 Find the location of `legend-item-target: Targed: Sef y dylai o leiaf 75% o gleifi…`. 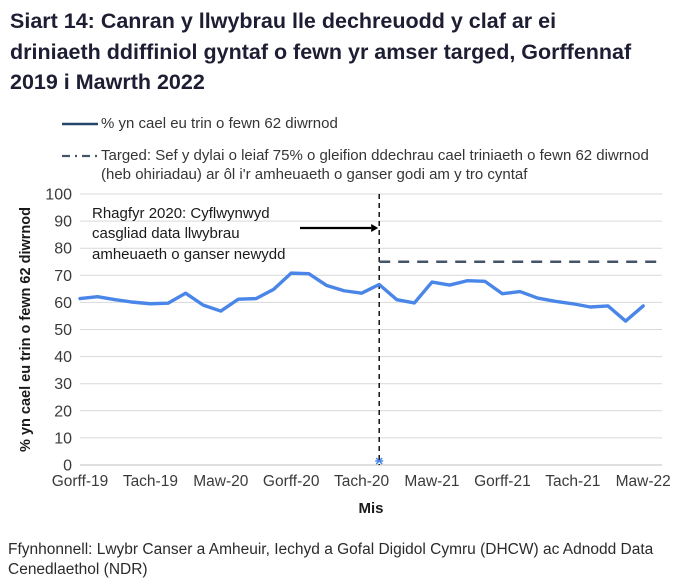

legend-item-target: Targed: Sef y dylai o leiaf 75% o gleifi… is located at coordinates (362, 166).